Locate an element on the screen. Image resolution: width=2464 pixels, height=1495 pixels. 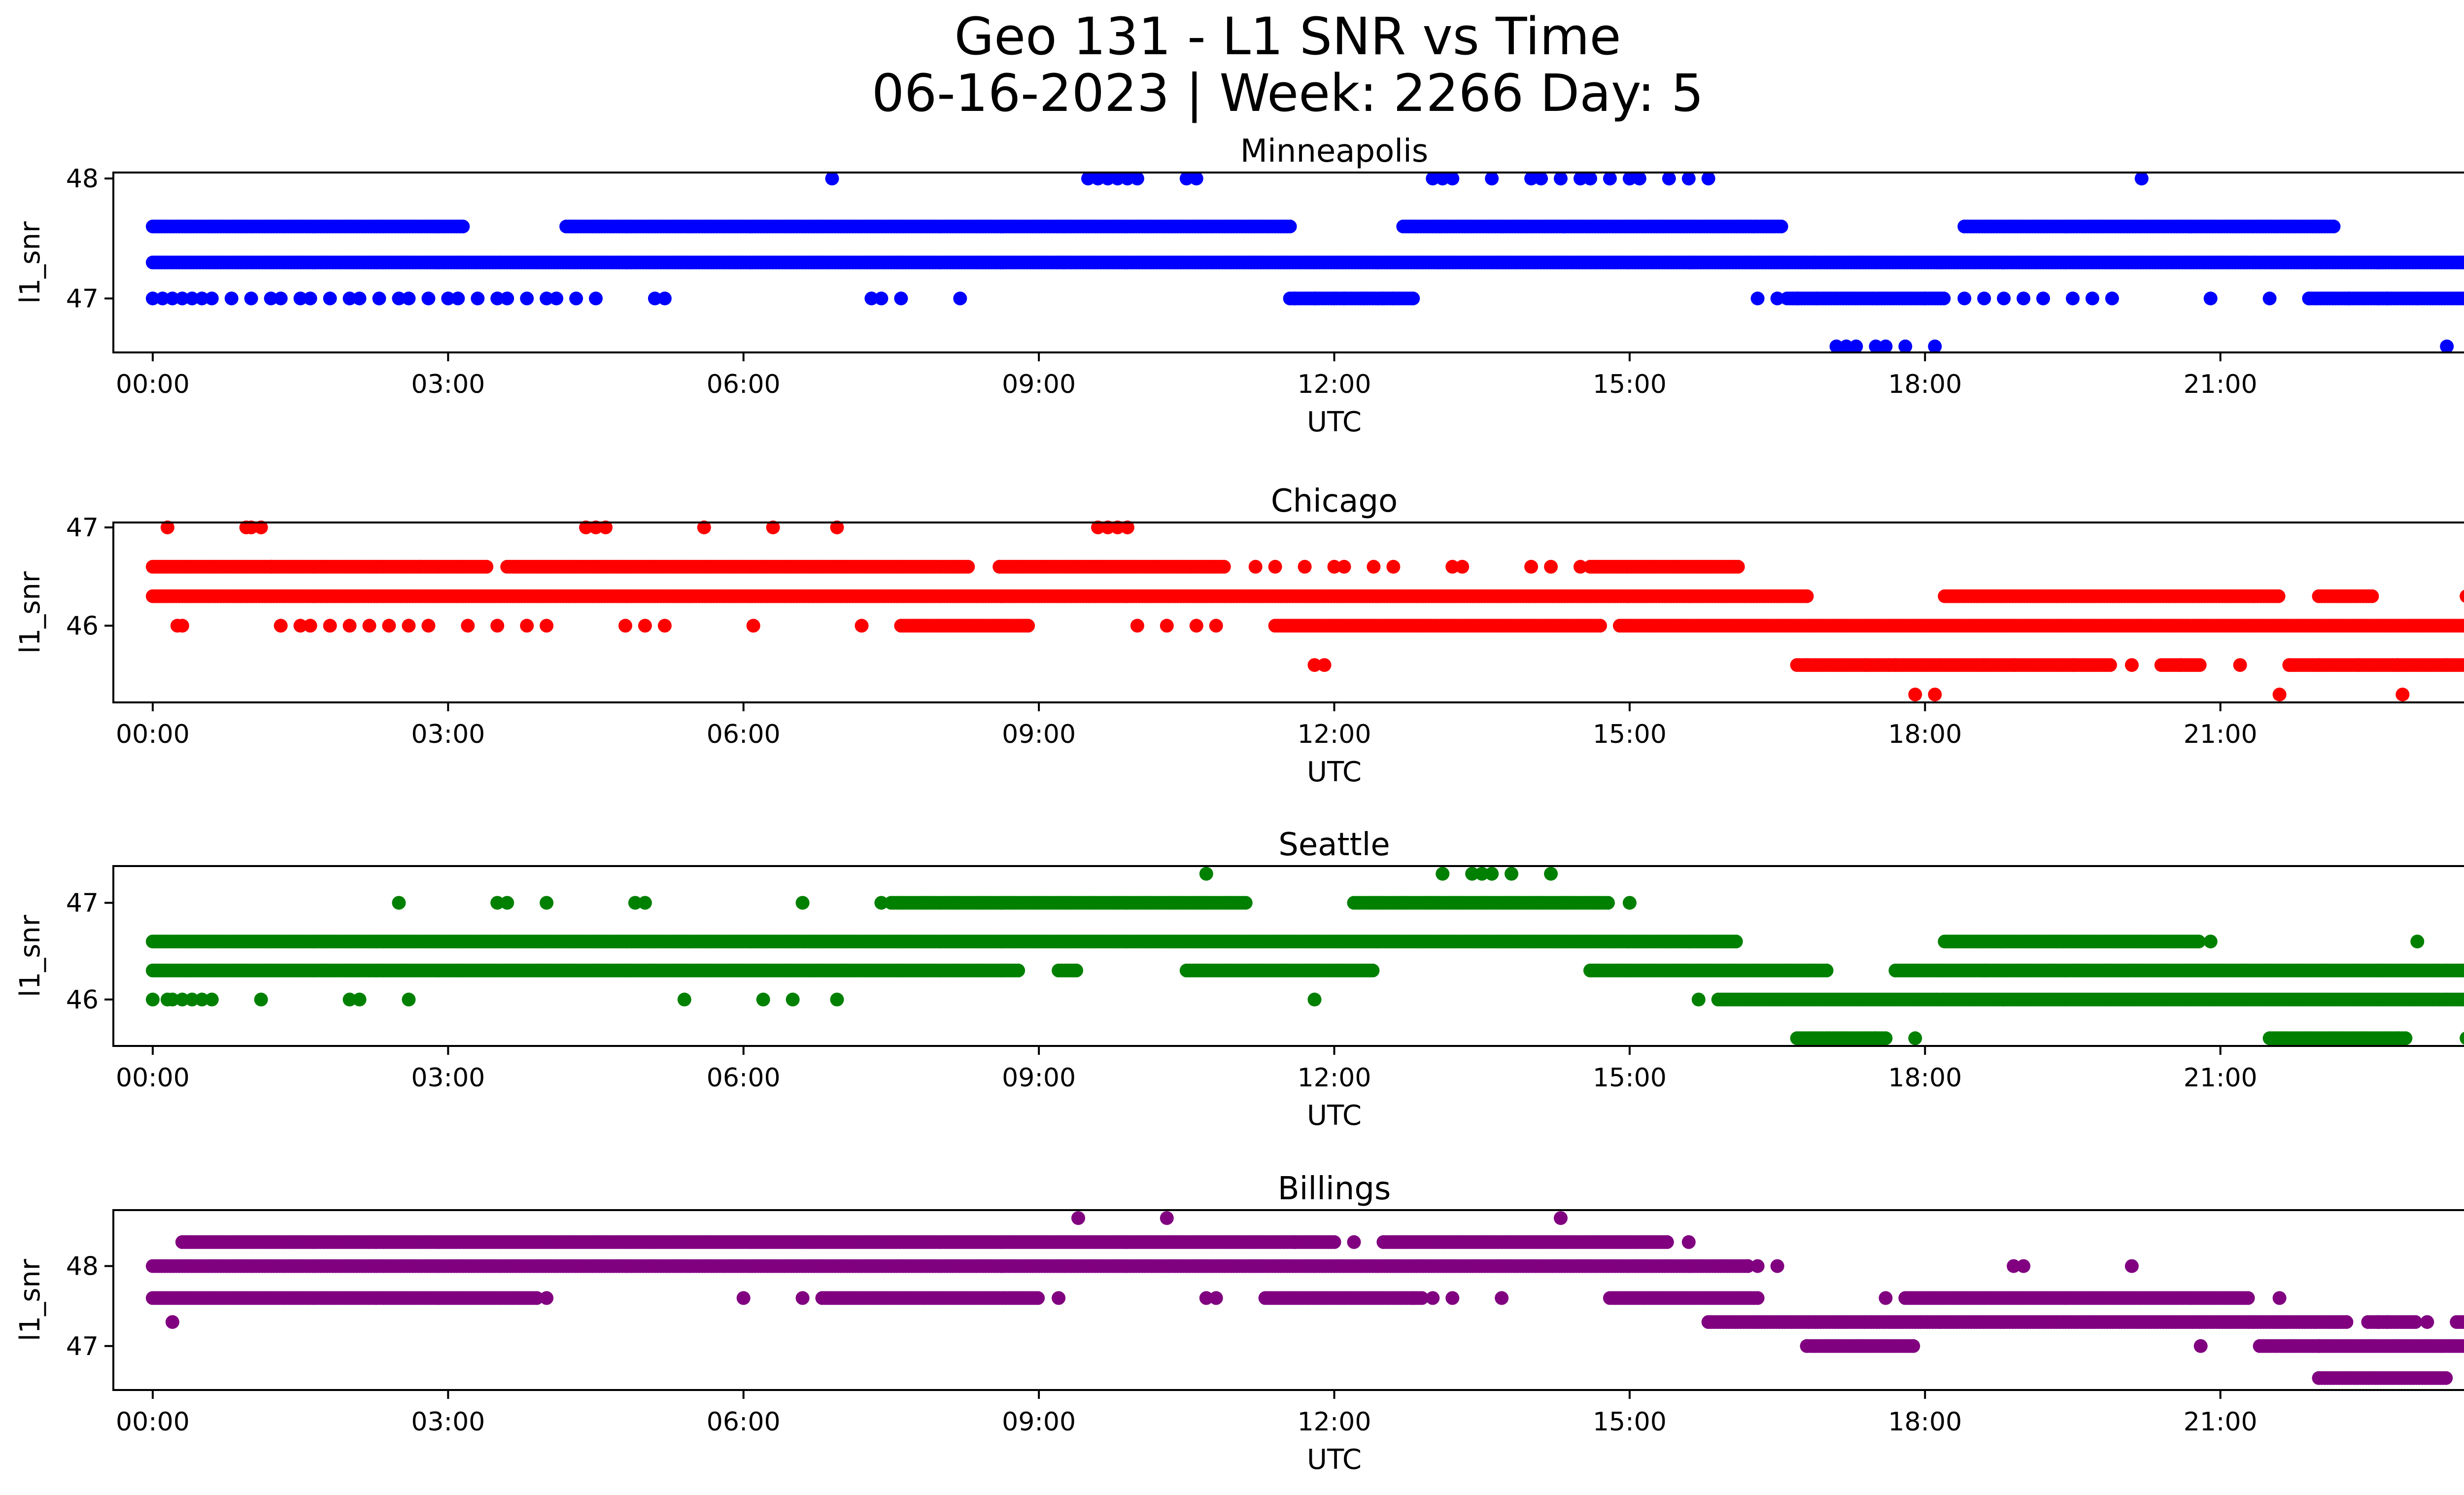
x-tick-label: 09:00 is located at coordinates (1039, 384).